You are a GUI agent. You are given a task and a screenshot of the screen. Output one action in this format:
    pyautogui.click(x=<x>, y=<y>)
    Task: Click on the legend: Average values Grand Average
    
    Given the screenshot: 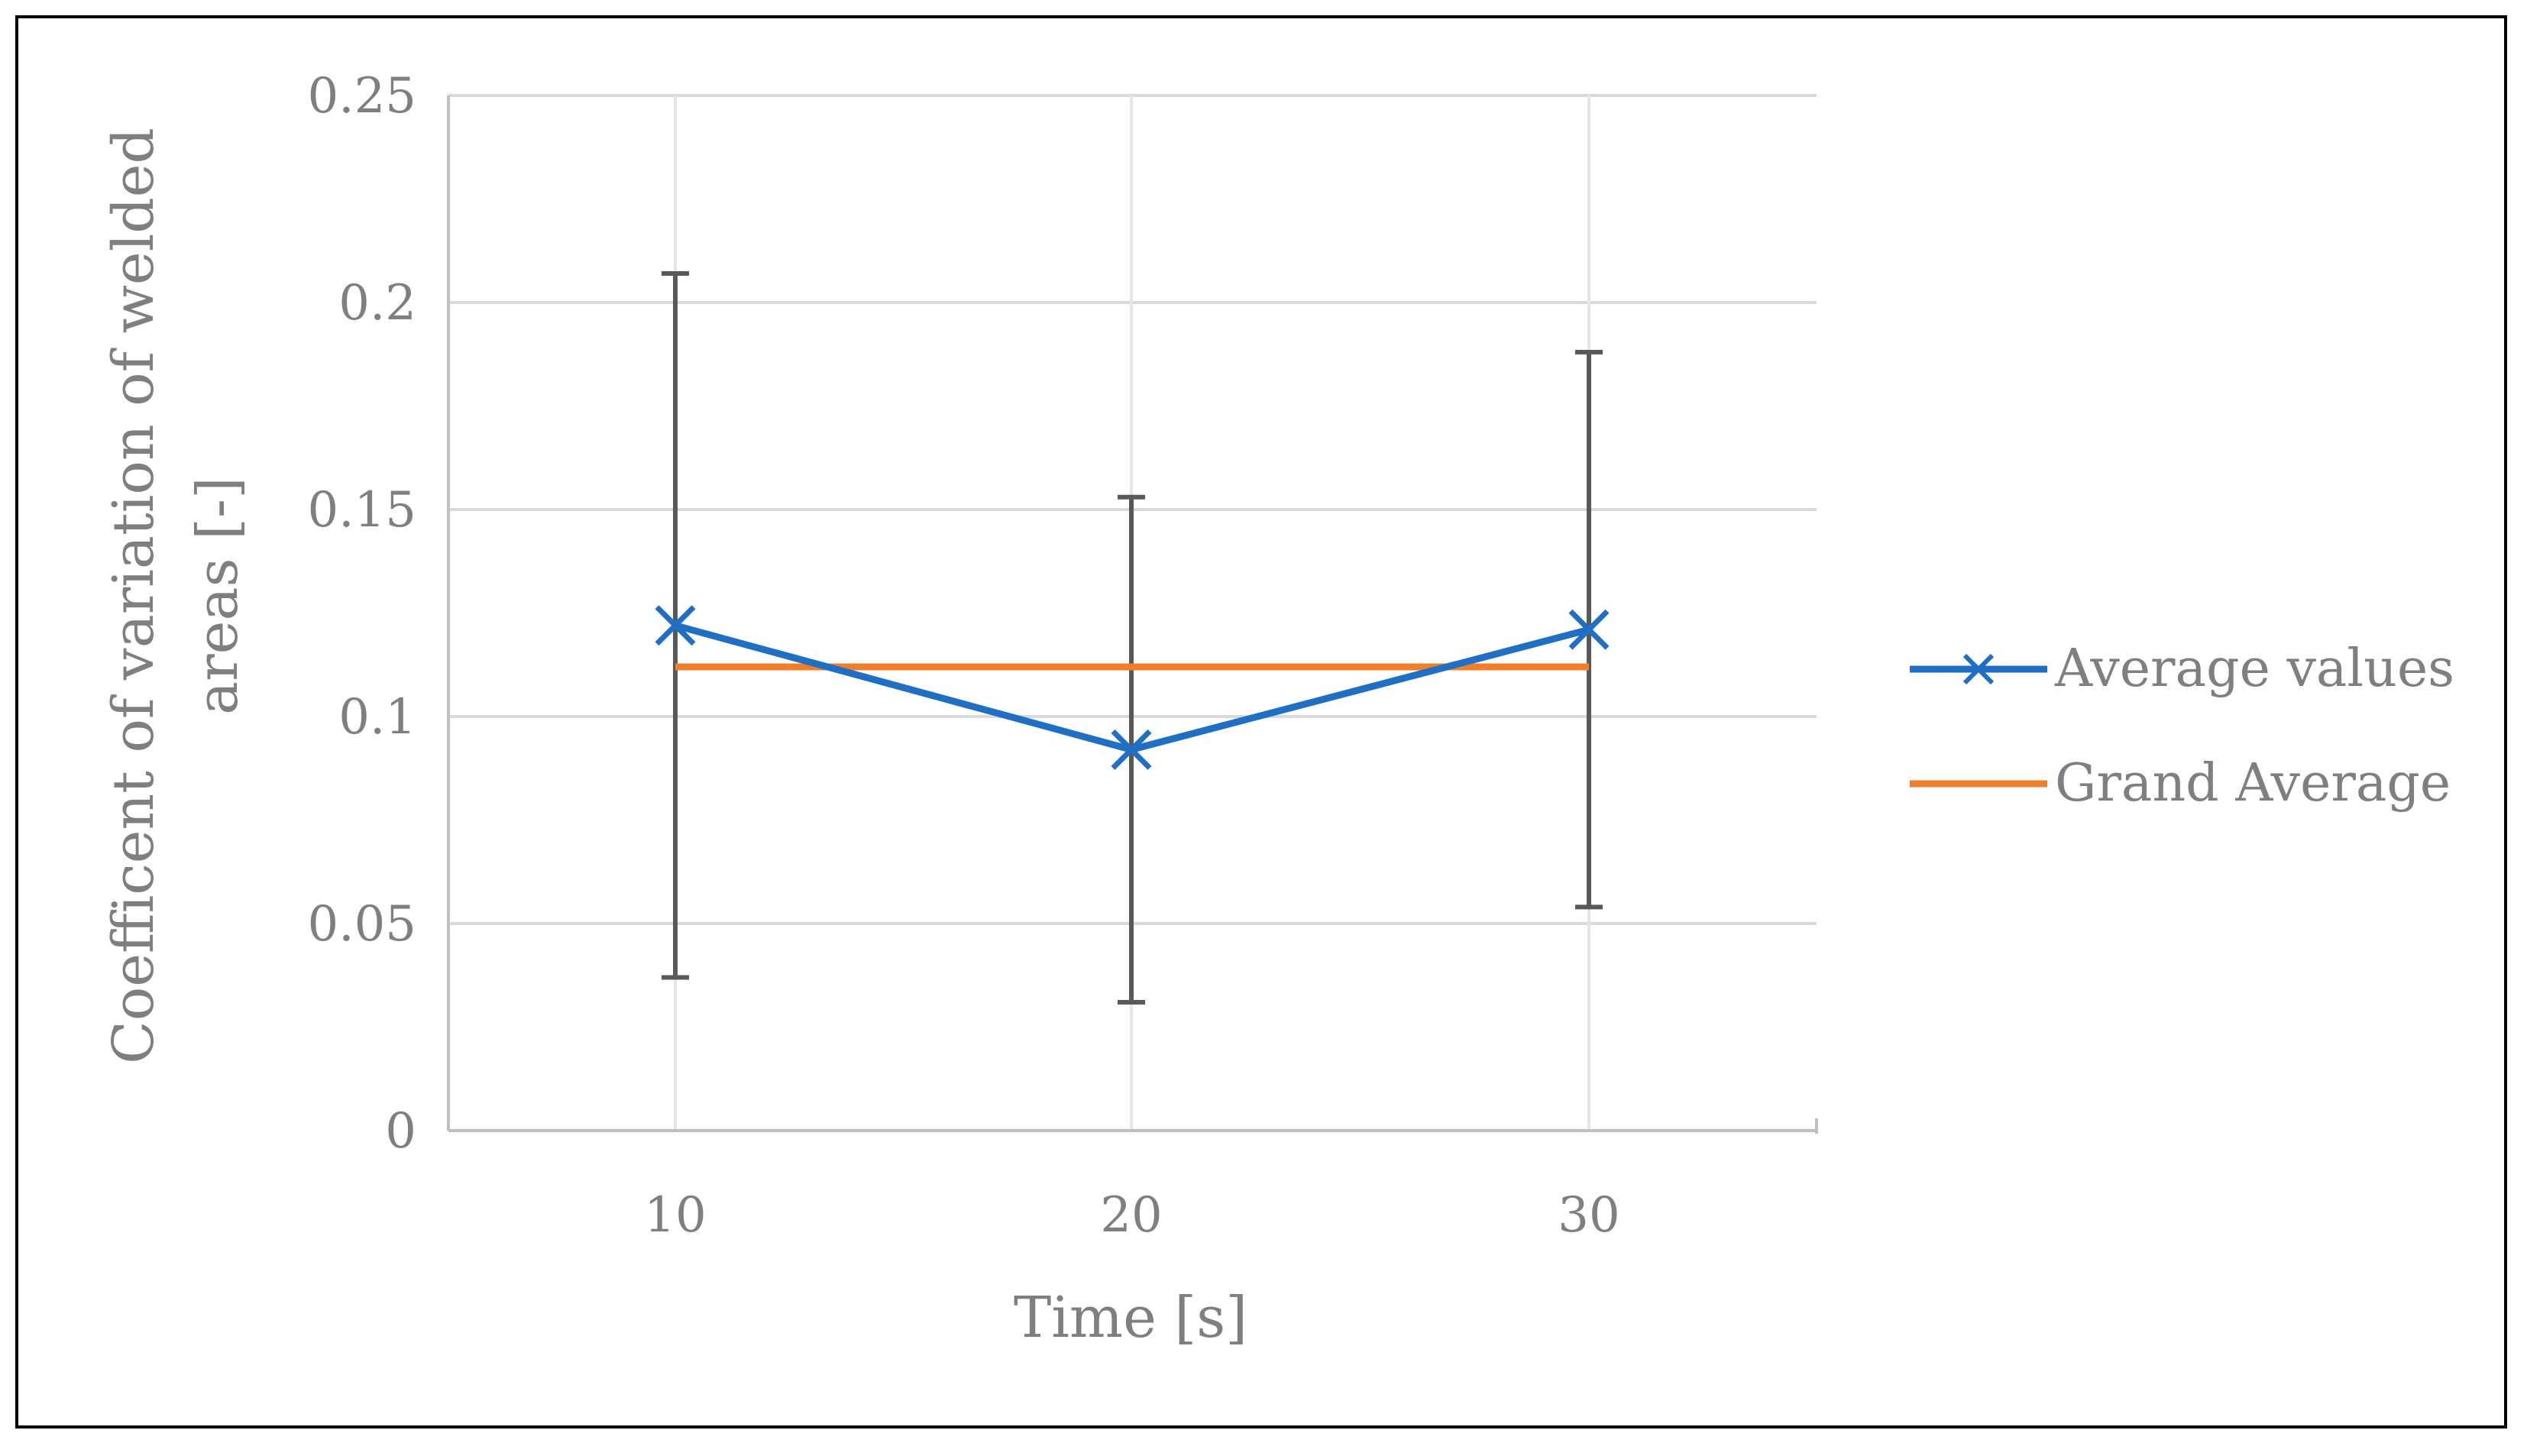 What is the action you would take?
    pyautogui.click(x=2182, y=727)
    